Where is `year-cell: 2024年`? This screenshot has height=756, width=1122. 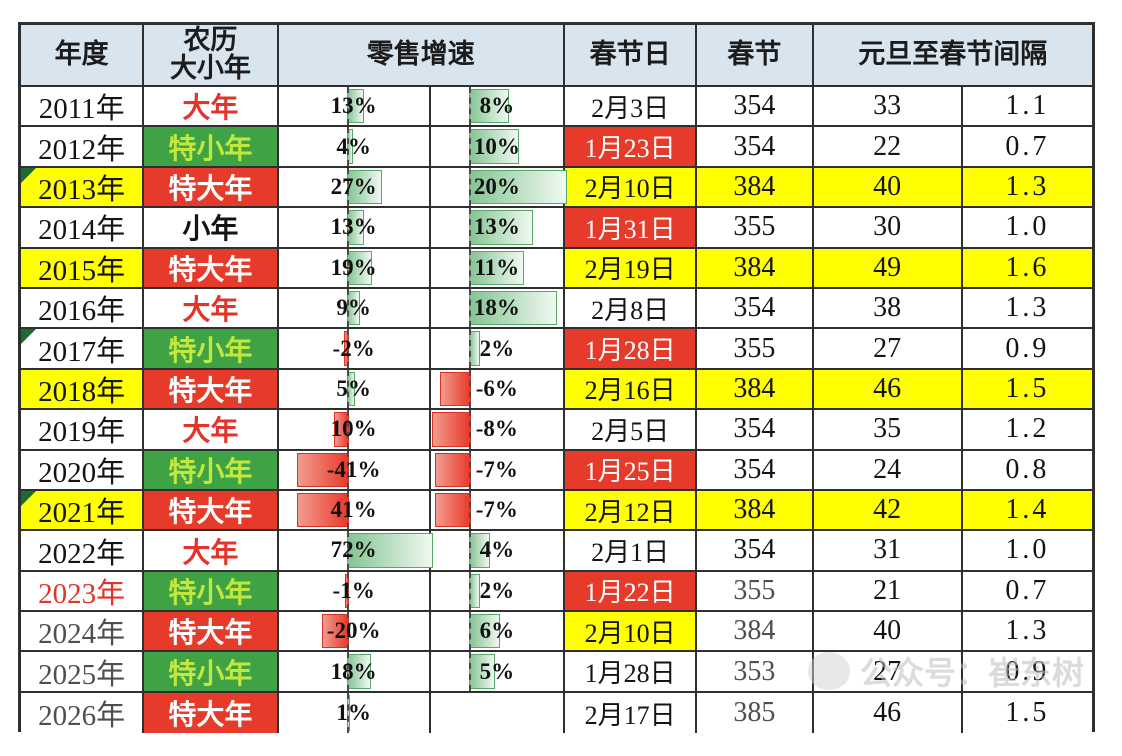
year-cell: 2024年 is located at coordinates (83, 631).